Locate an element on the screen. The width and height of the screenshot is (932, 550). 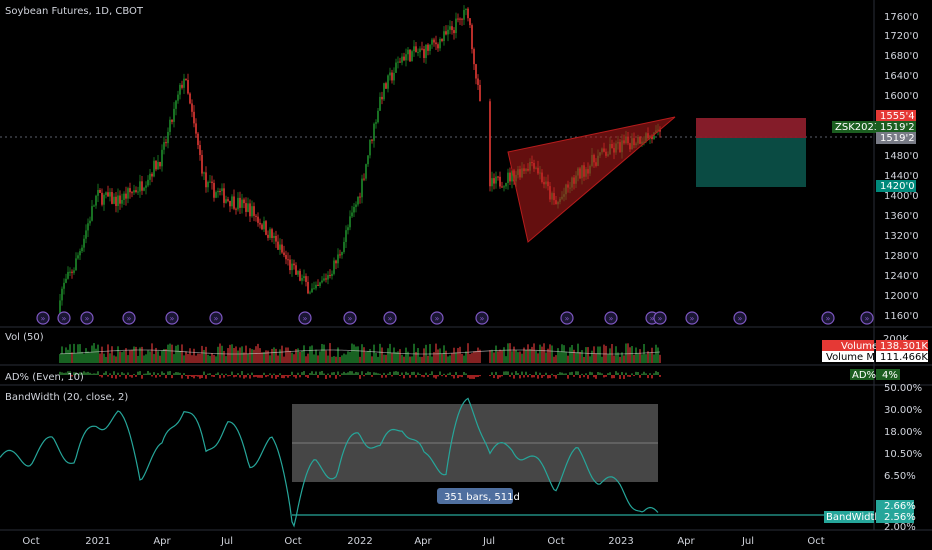
event-markers: »»»»»»»»»»»»»»»»»»» is located at coordinates (455, 318).